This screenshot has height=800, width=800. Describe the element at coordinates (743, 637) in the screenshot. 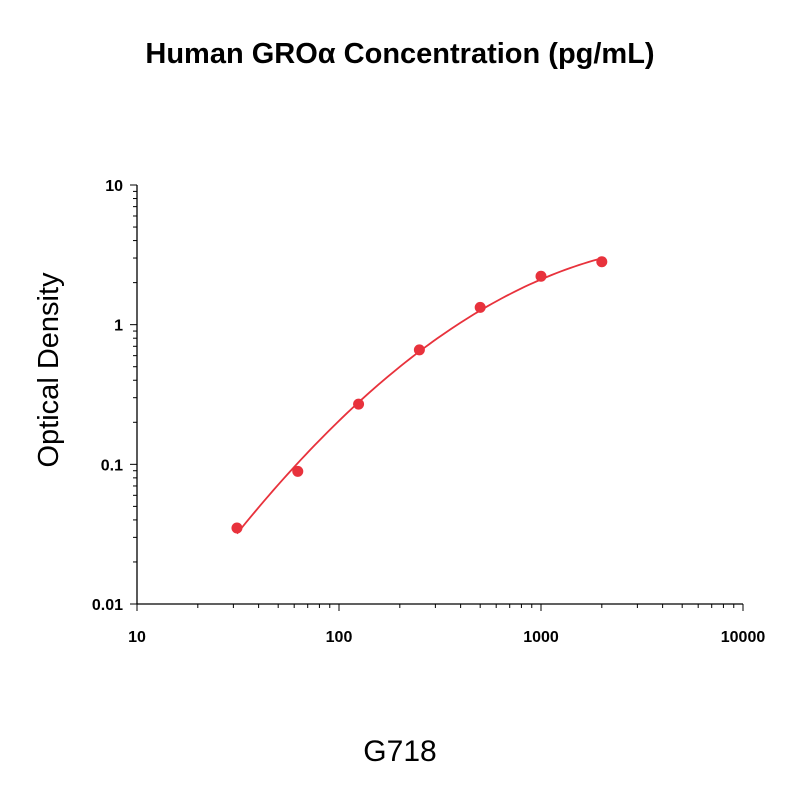

I see `x-tick-label: 10000` at that location.